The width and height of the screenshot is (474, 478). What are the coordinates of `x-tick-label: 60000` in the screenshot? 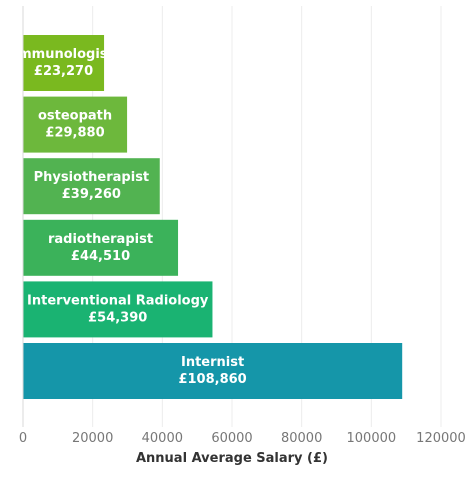 It's located at (231, 438).